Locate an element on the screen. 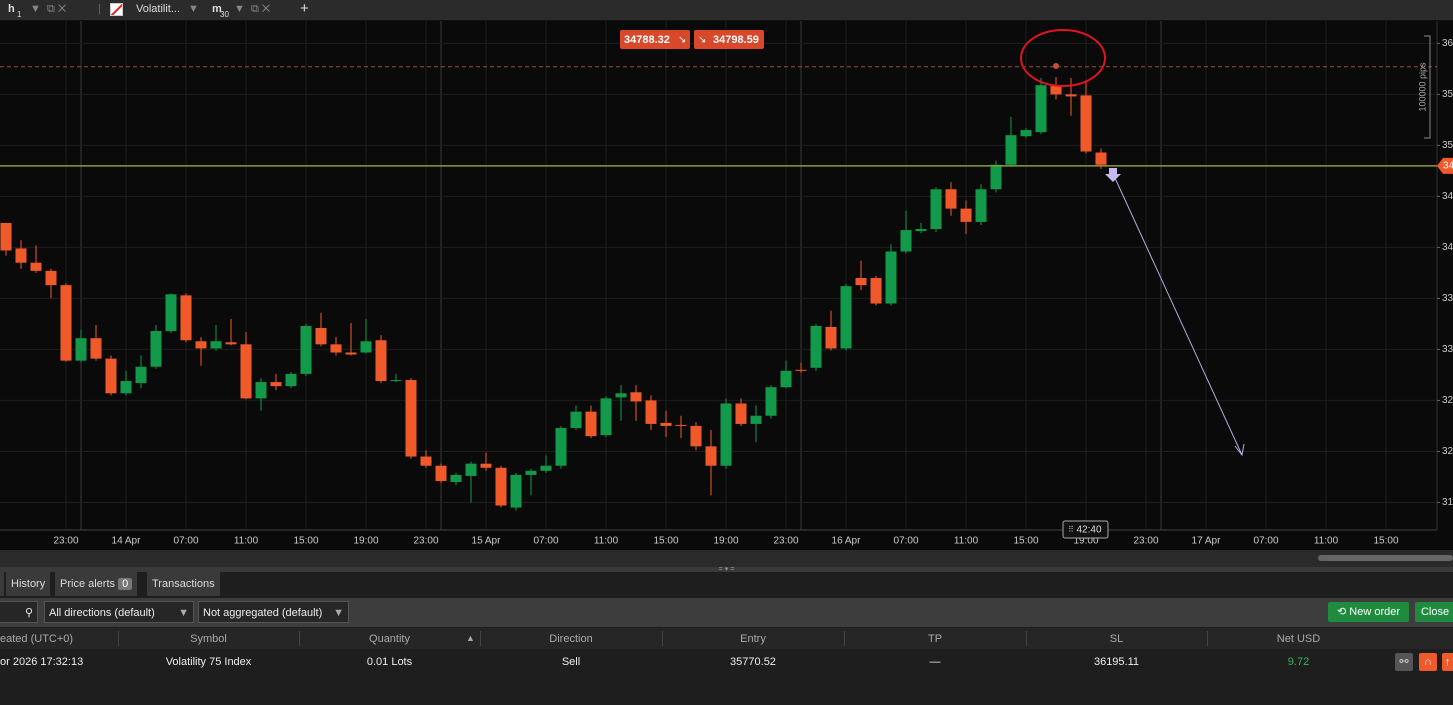 This screenshot has height=705, width=1453. table-cell: Sell is located at coordinates (571, 662).